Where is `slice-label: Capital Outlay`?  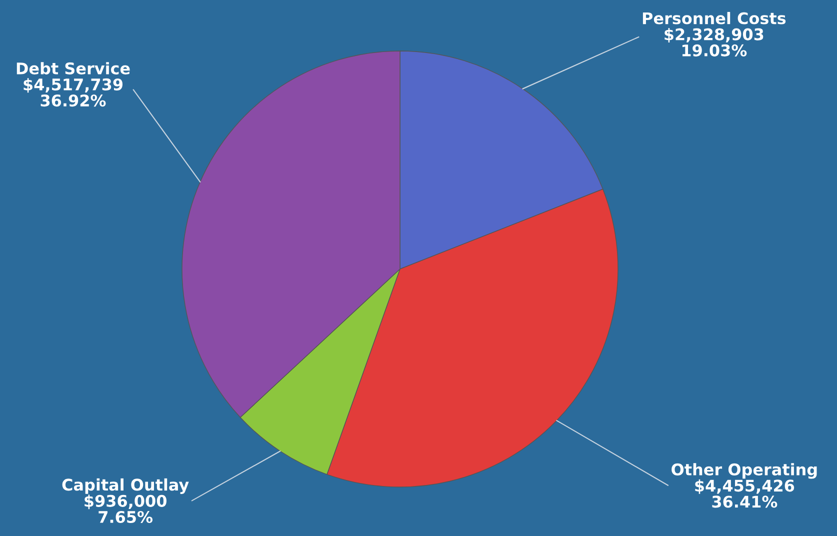
slice-label: Capital Outlay is located at coordinates (125, 486).